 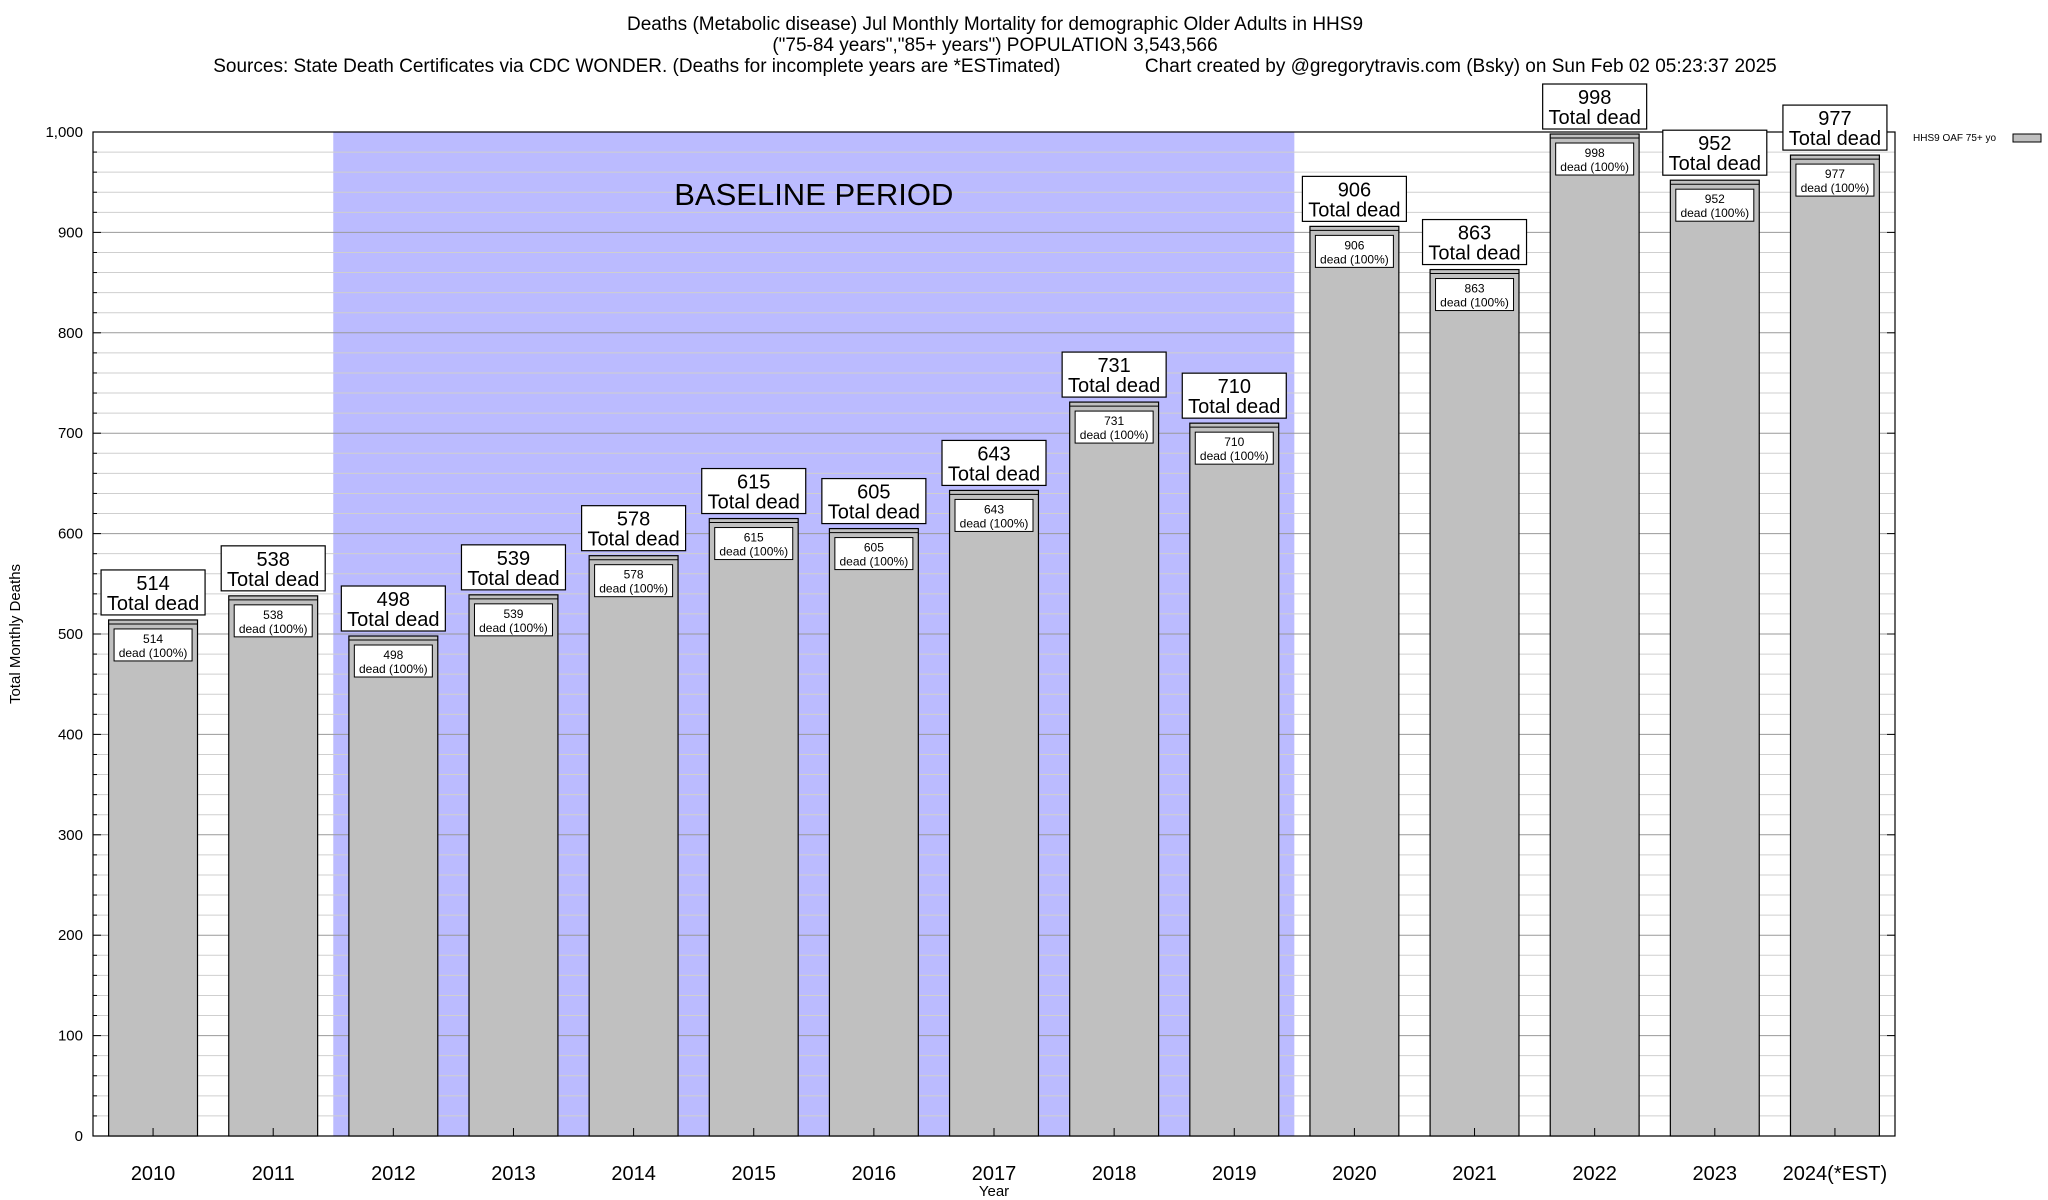 What do you see at coordinates (70, 433) in the screenshot?
I see `y-tick-label: 700` at bounding box center [70, 433].